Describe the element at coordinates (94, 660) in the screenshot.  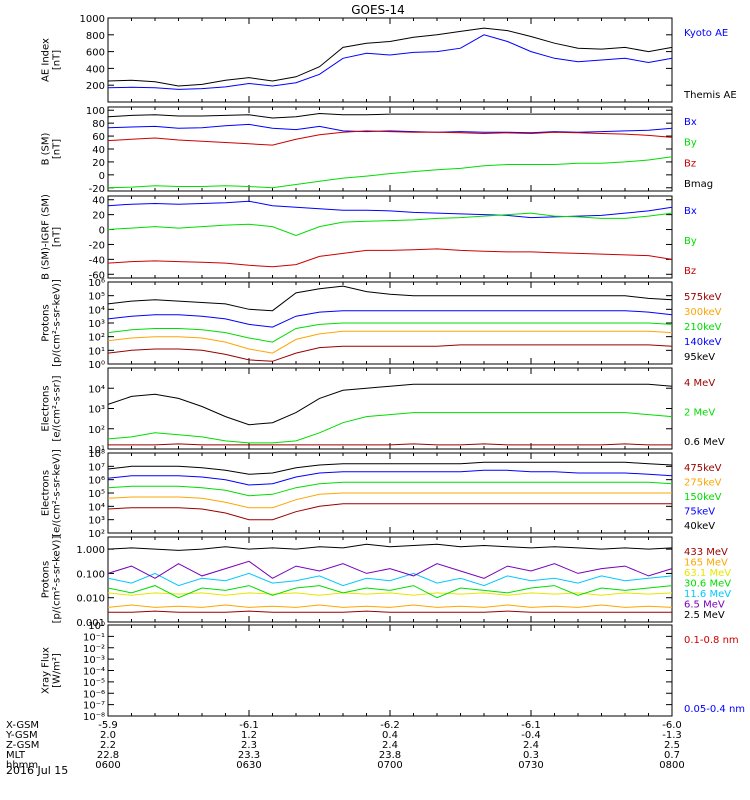
I see `y-tick-label: 10⁻³` at that location.